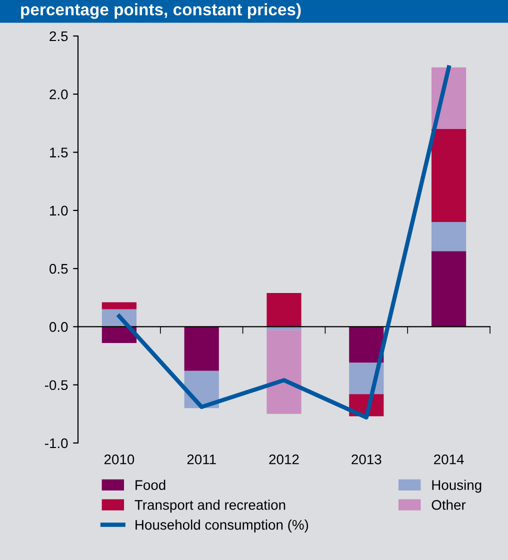  I want to click on legend-label: Household consumption (%), so click(222, 526).